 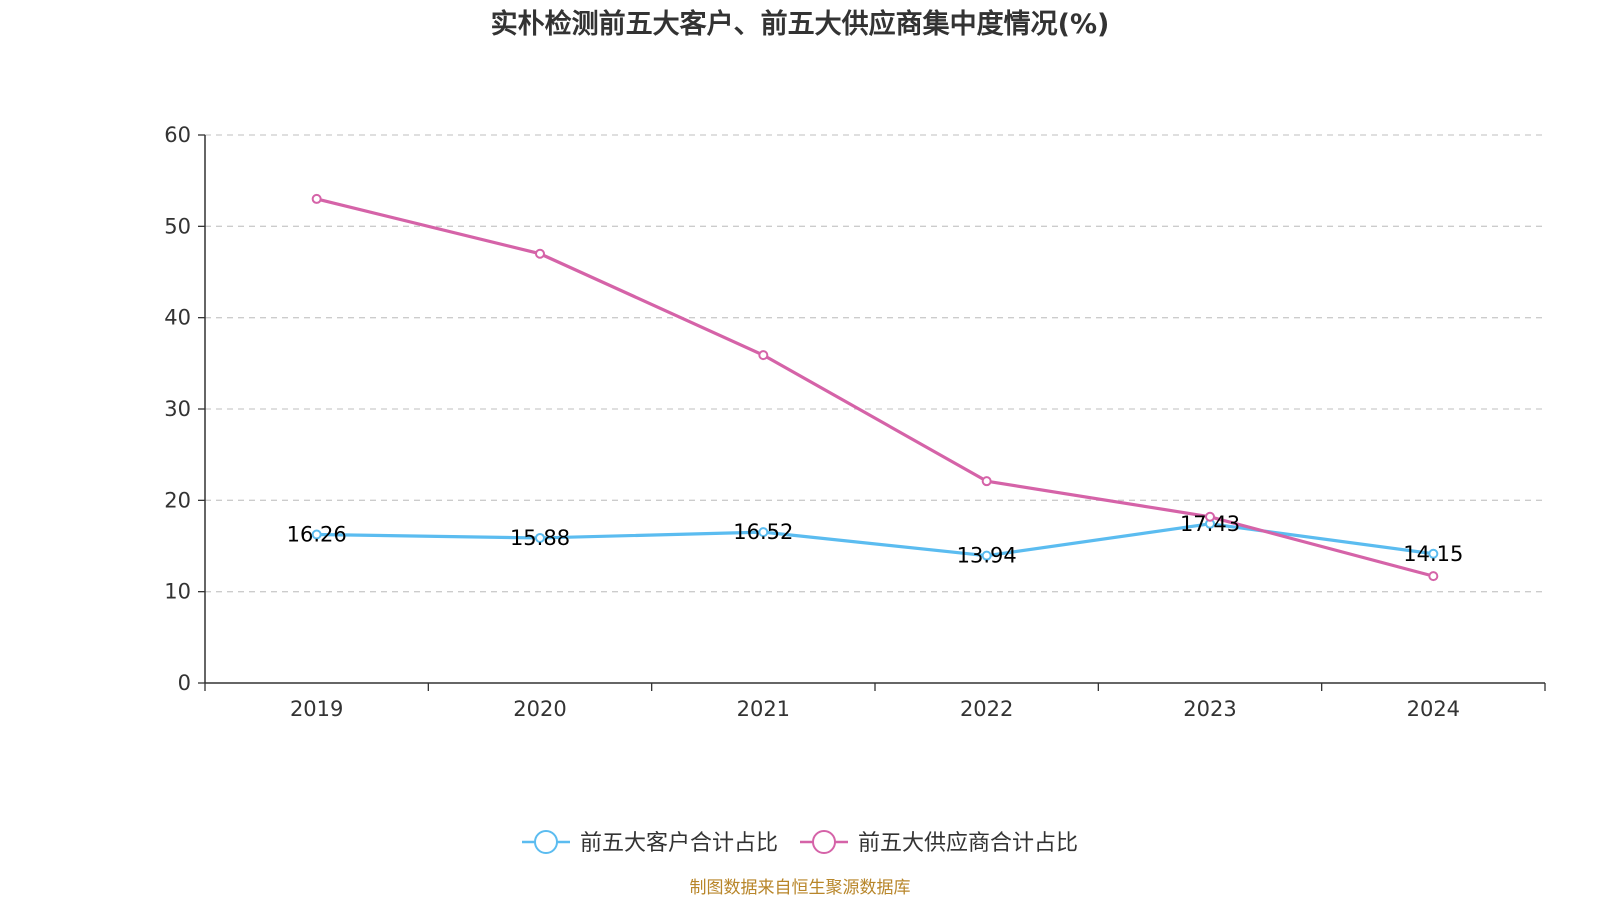 What do you see at coordinates (177, 592) in the screenshot?
I see `y-tick-label: 10` at bounding box center [177, 592].